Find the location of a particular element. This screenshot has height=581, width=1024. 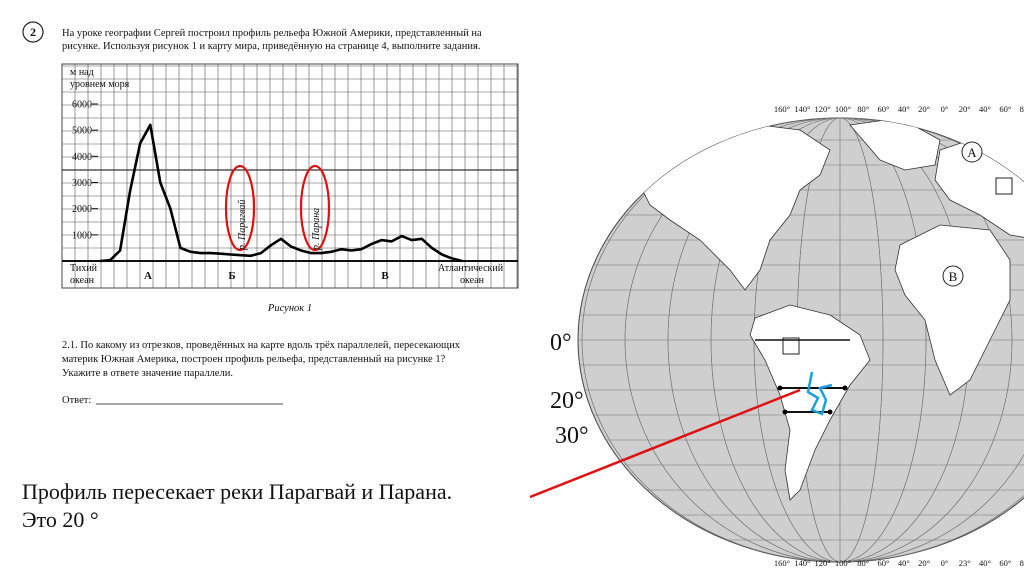

task-number: 2 is located at coordinates (33, 32).